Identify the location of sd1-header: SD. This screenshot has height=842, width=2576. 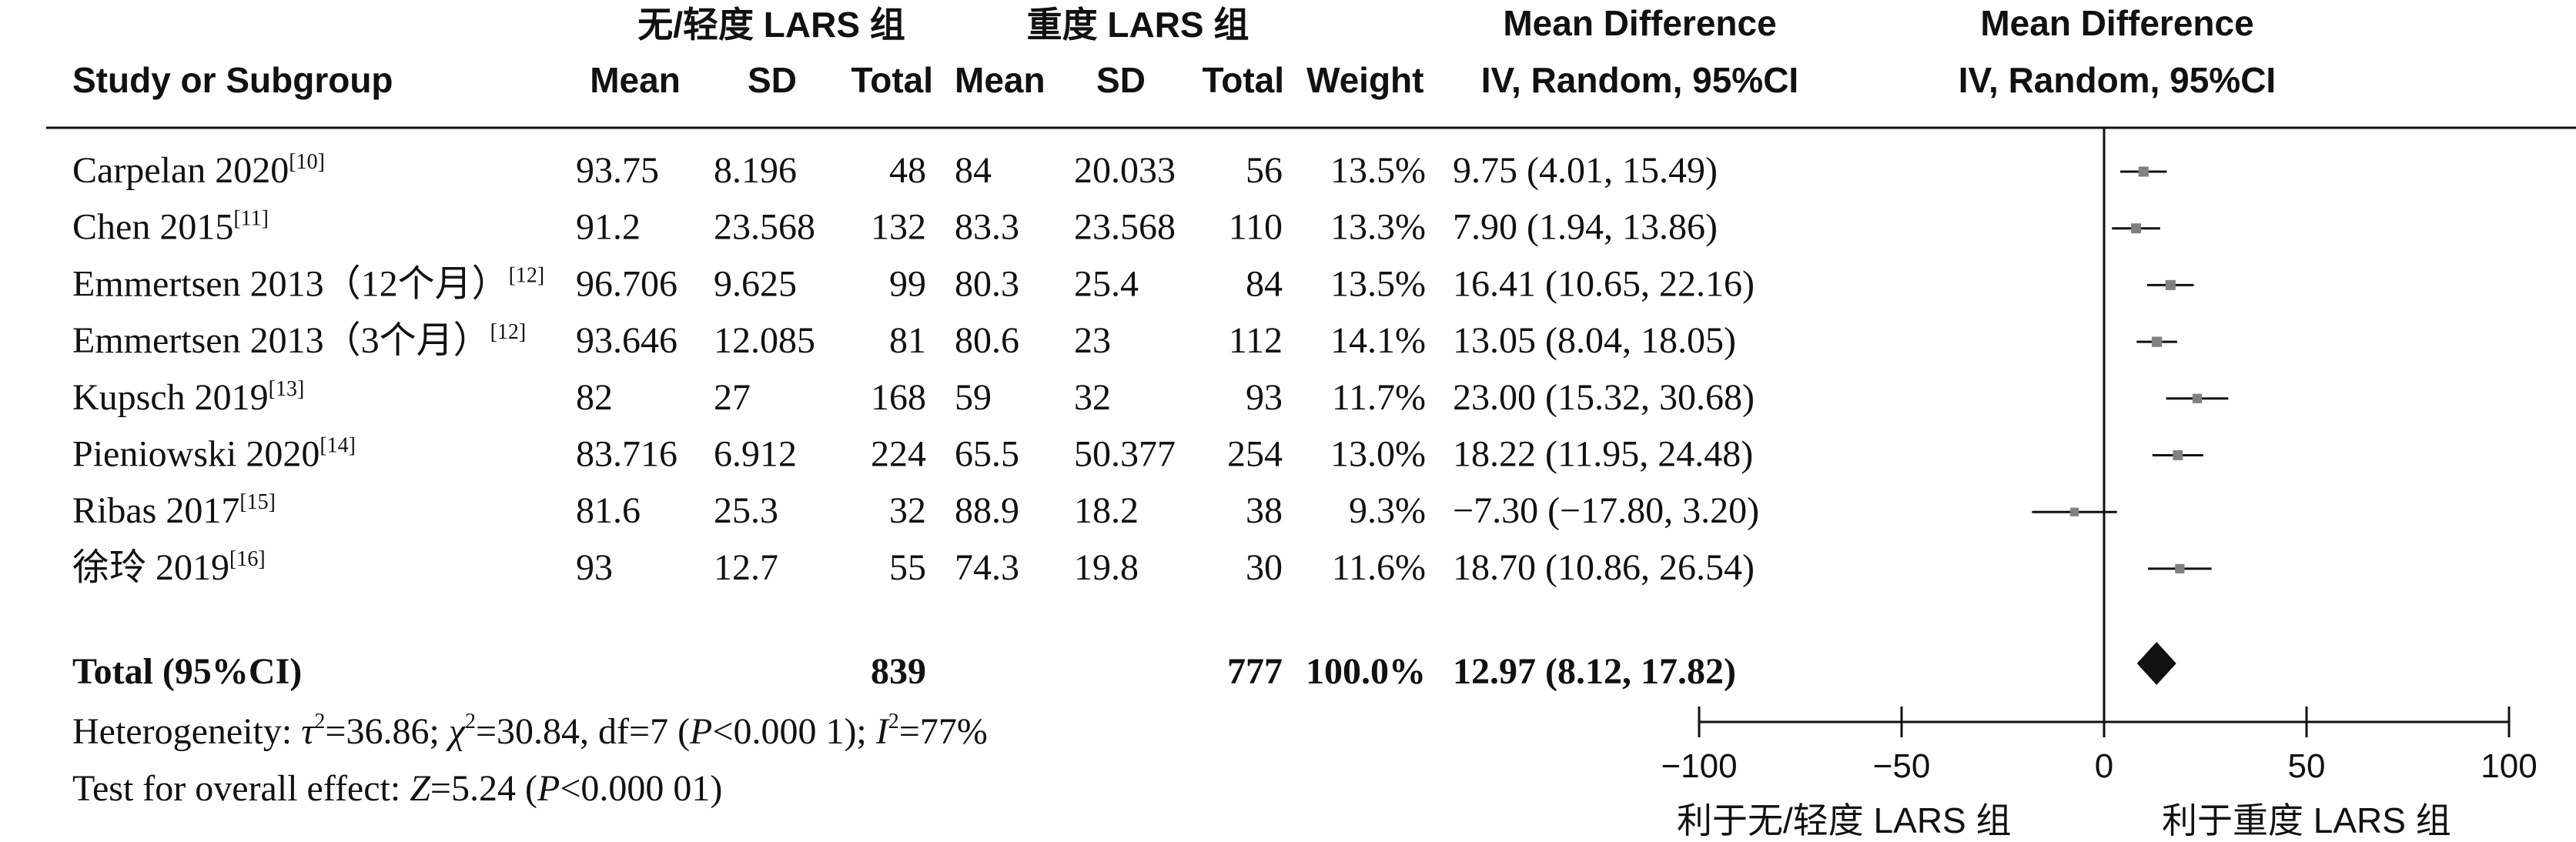
(773, 80).